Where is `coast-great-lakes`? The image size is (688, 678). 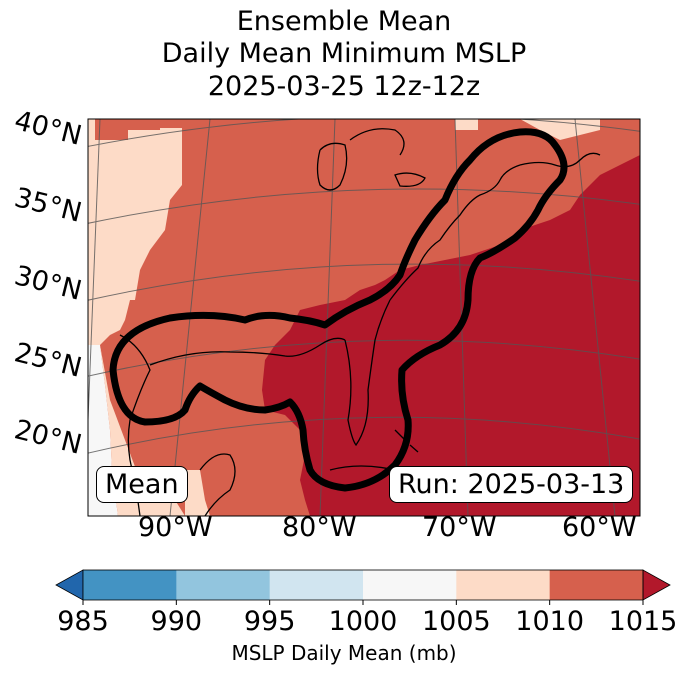 coast-great-lakes is located at coordinates (371, 159).